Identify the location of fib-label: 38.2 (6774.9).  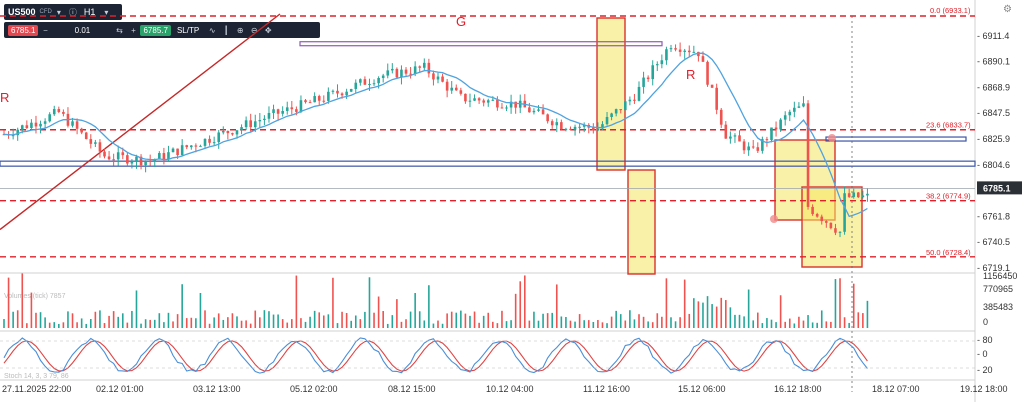
(948, 196).